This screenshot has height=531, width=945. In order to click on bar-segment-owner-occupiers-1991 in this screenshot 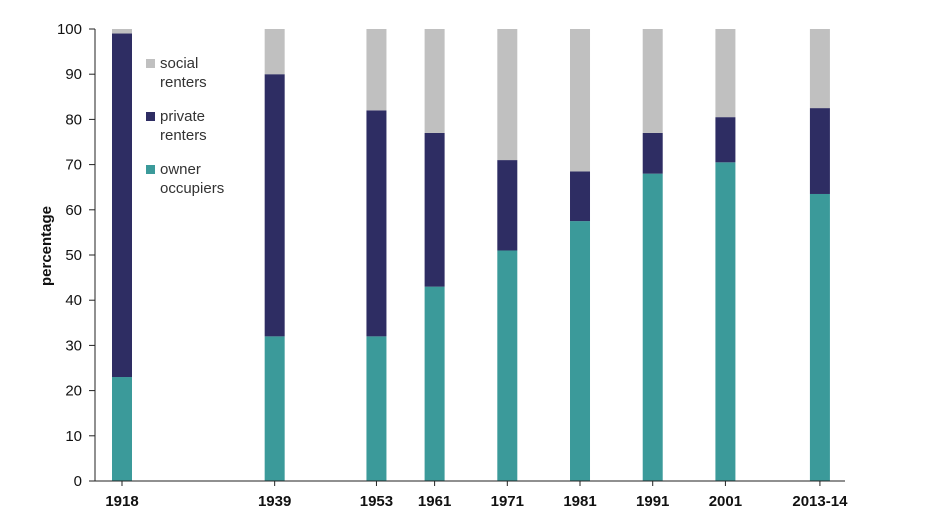, I will do `click(652, 327)`.